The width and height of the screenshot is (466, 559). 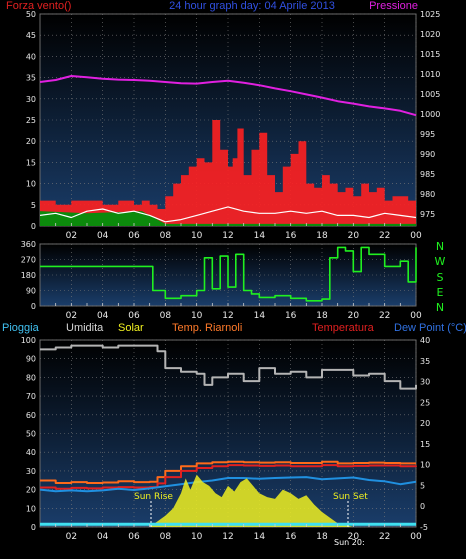 What do you see at coordinates (424, 527) in the screenshot?
I see `temp-humidity-y2-tick-label: -5` at bounding box center [424, 527].